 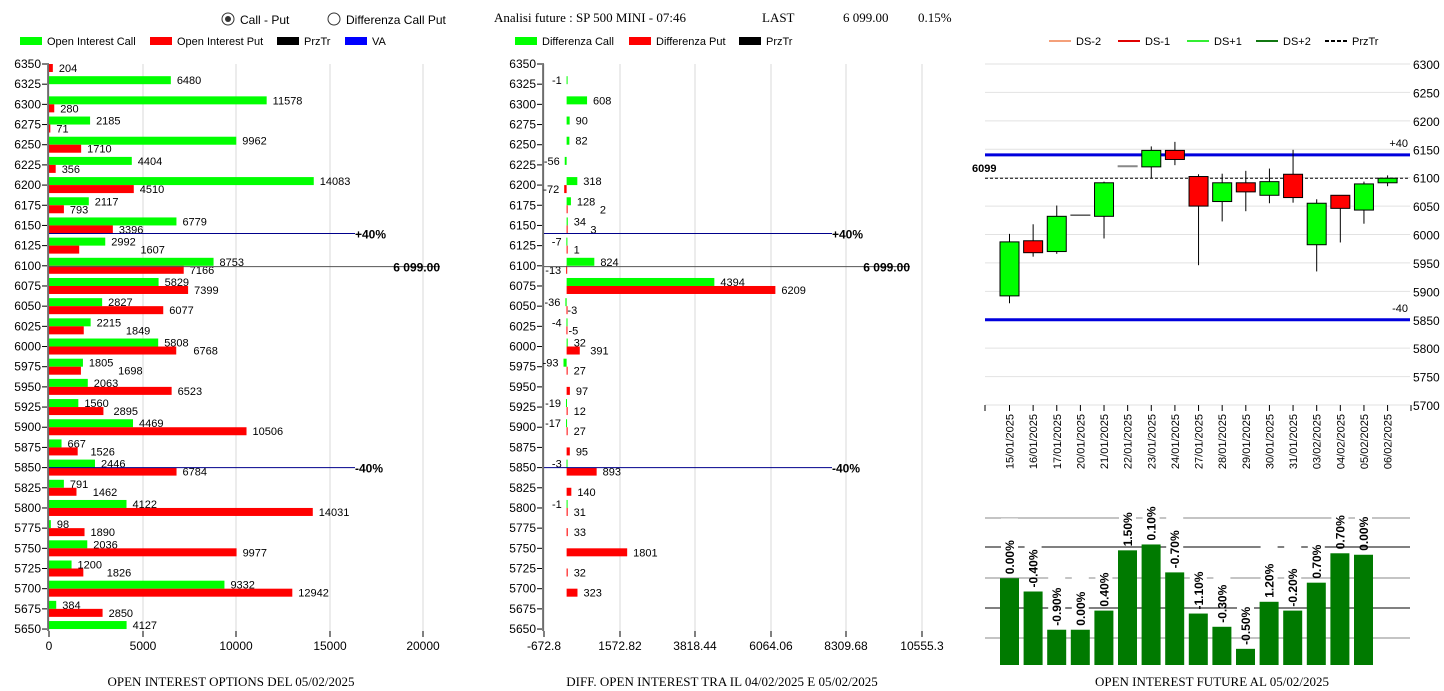 I want to click on bar-value-label: -17, so click(x=553, y=424).